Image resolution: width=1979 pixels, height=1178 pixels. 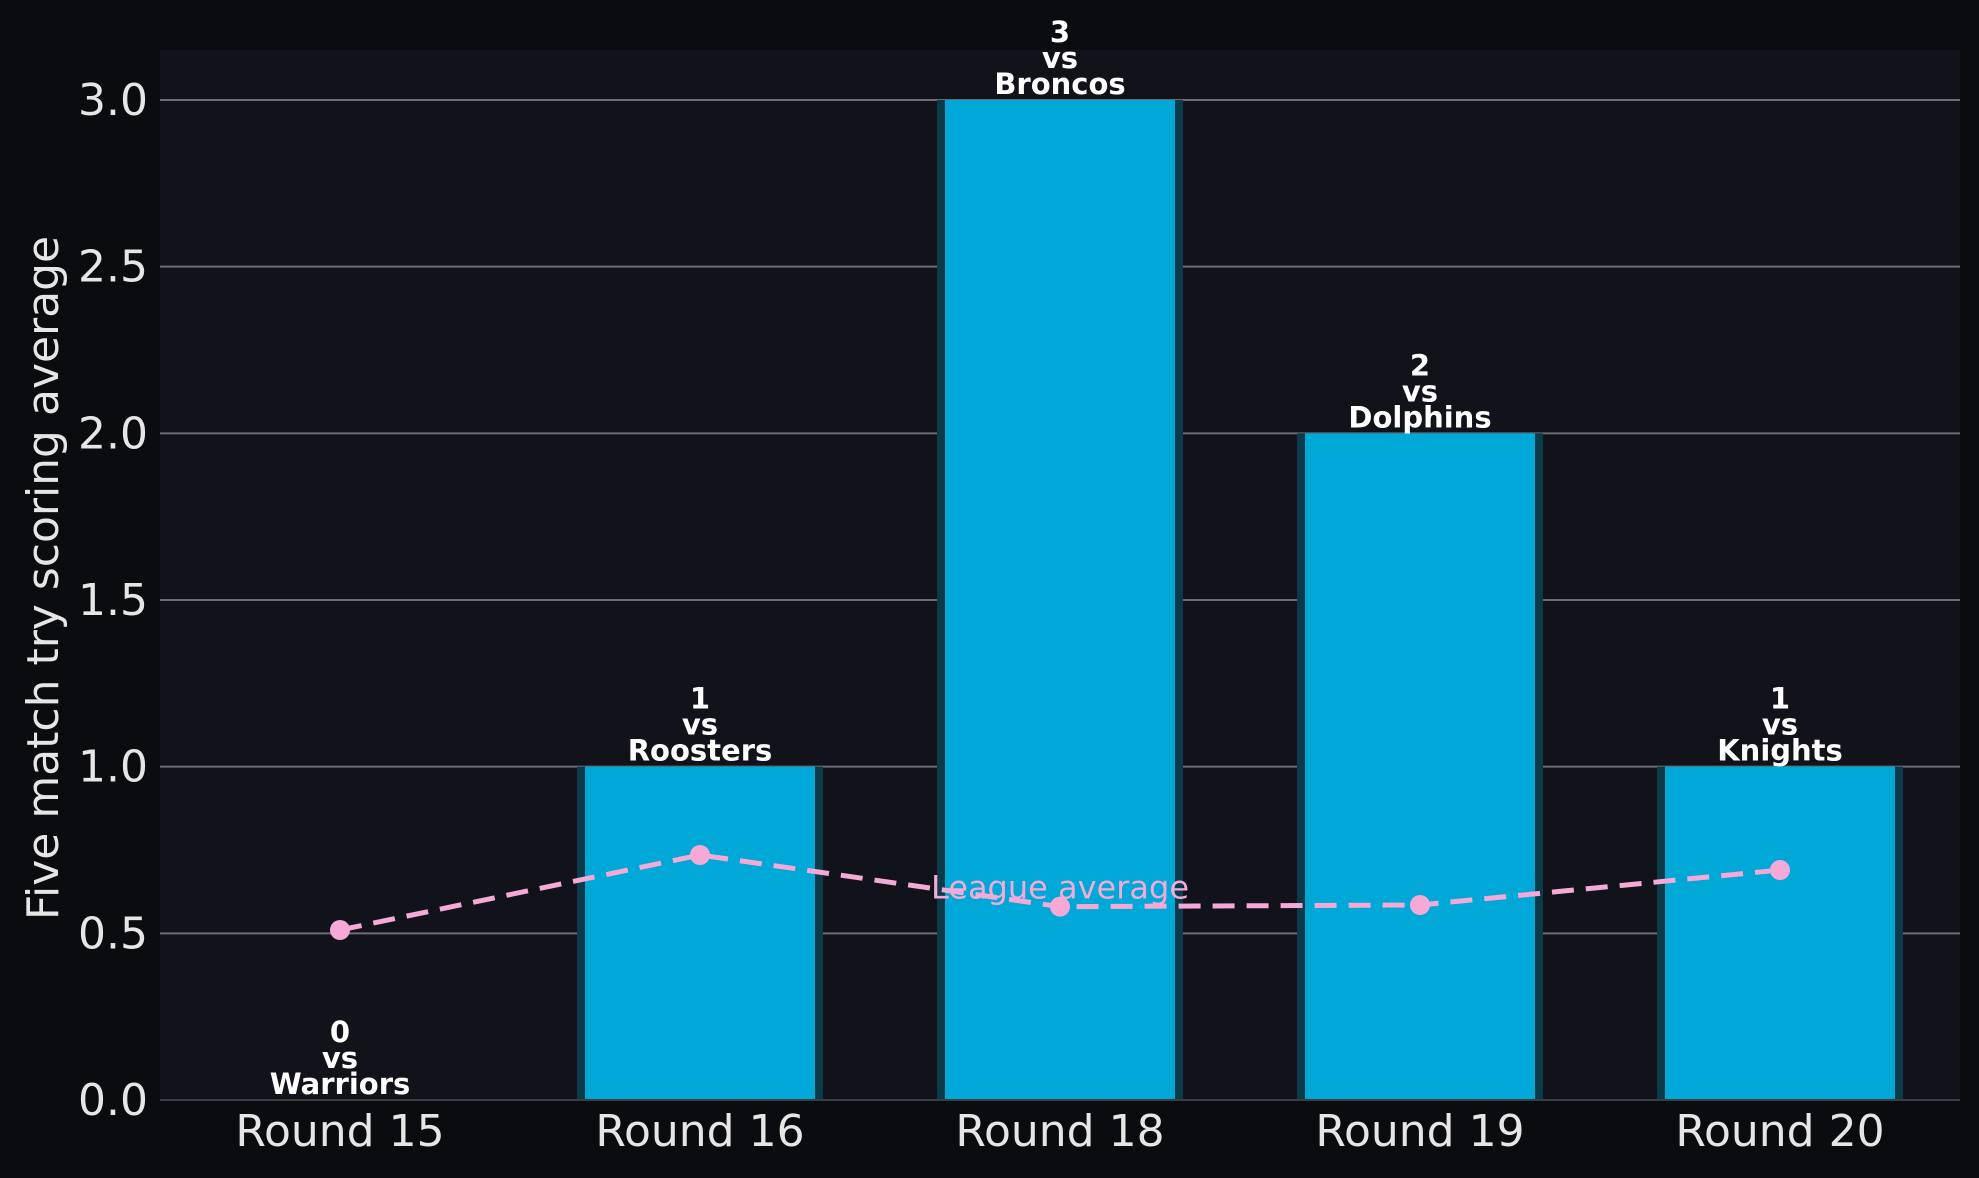 I want to click on bar-label-line: Roosters, so click(x=700, y=751).